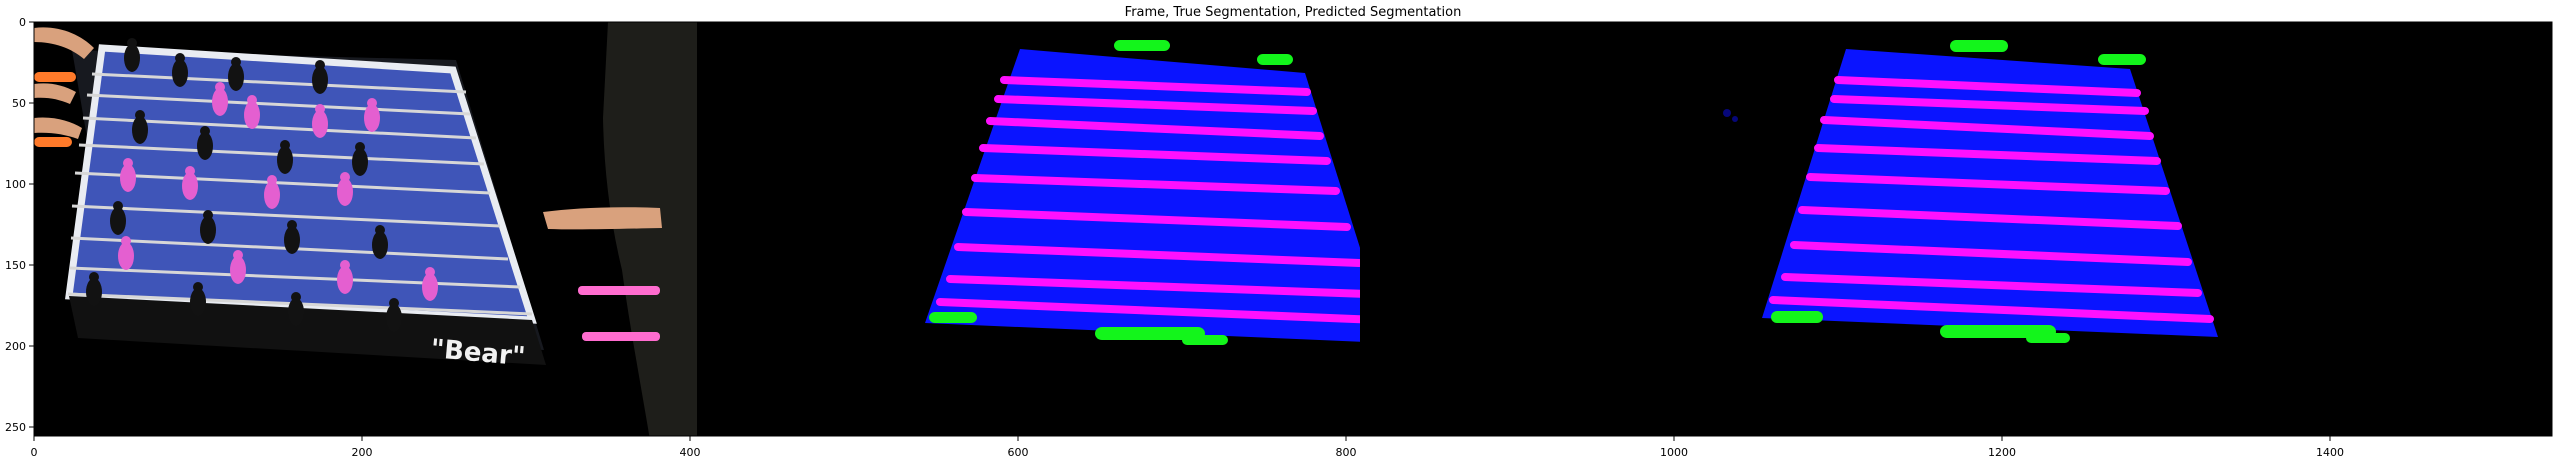 The width and height of the screenshot is (2554, 465). What do you see at coordinates (1150, 333) in the screenshot?
I see `true-player-blob-bottom-mid` at bounding box center [1150, 333].